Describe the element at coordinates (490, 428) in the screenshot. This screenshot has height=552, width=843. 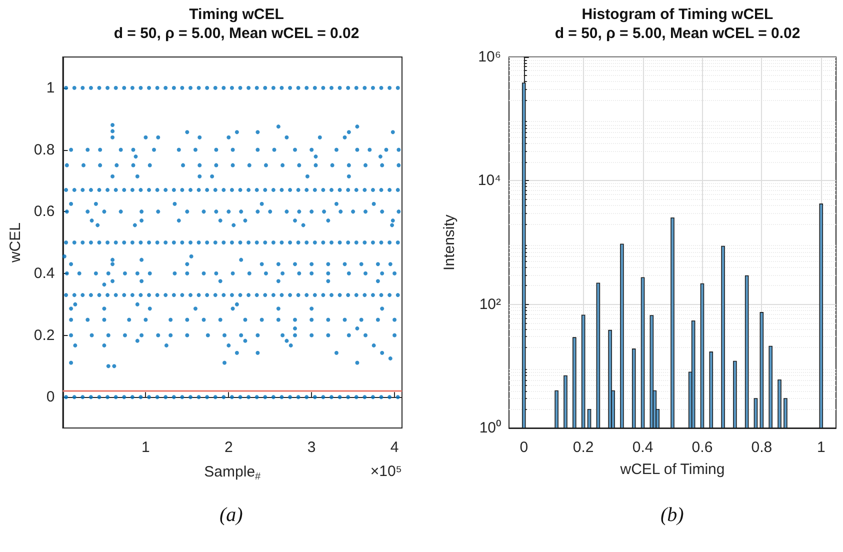
I see `y-tick-label: 10⁰` at that location.